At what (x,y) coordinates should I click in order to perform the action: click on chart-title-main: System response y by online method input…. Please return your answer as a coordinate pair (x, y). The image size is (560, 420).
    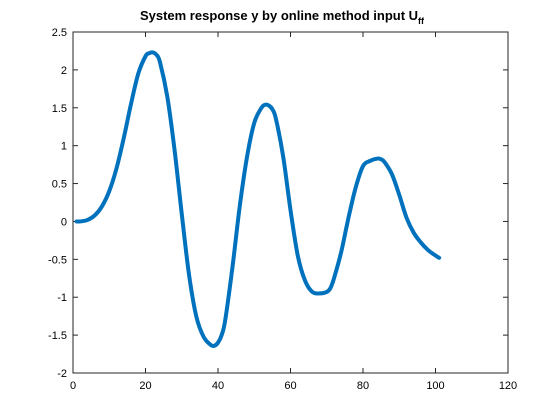
    Looking at the image, I should click on (279, 15).